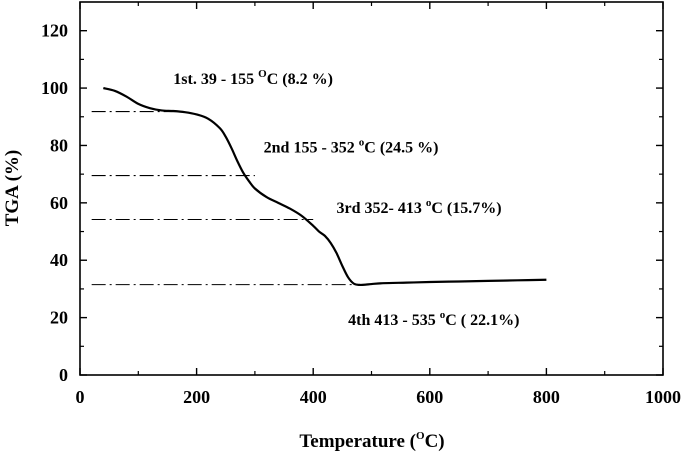 Image resolution: width=685 pixels, height=454 pixels. Describe the element at coordinates (63, 375) in the screenshot. I see `y-tick-label: 0` at that location.